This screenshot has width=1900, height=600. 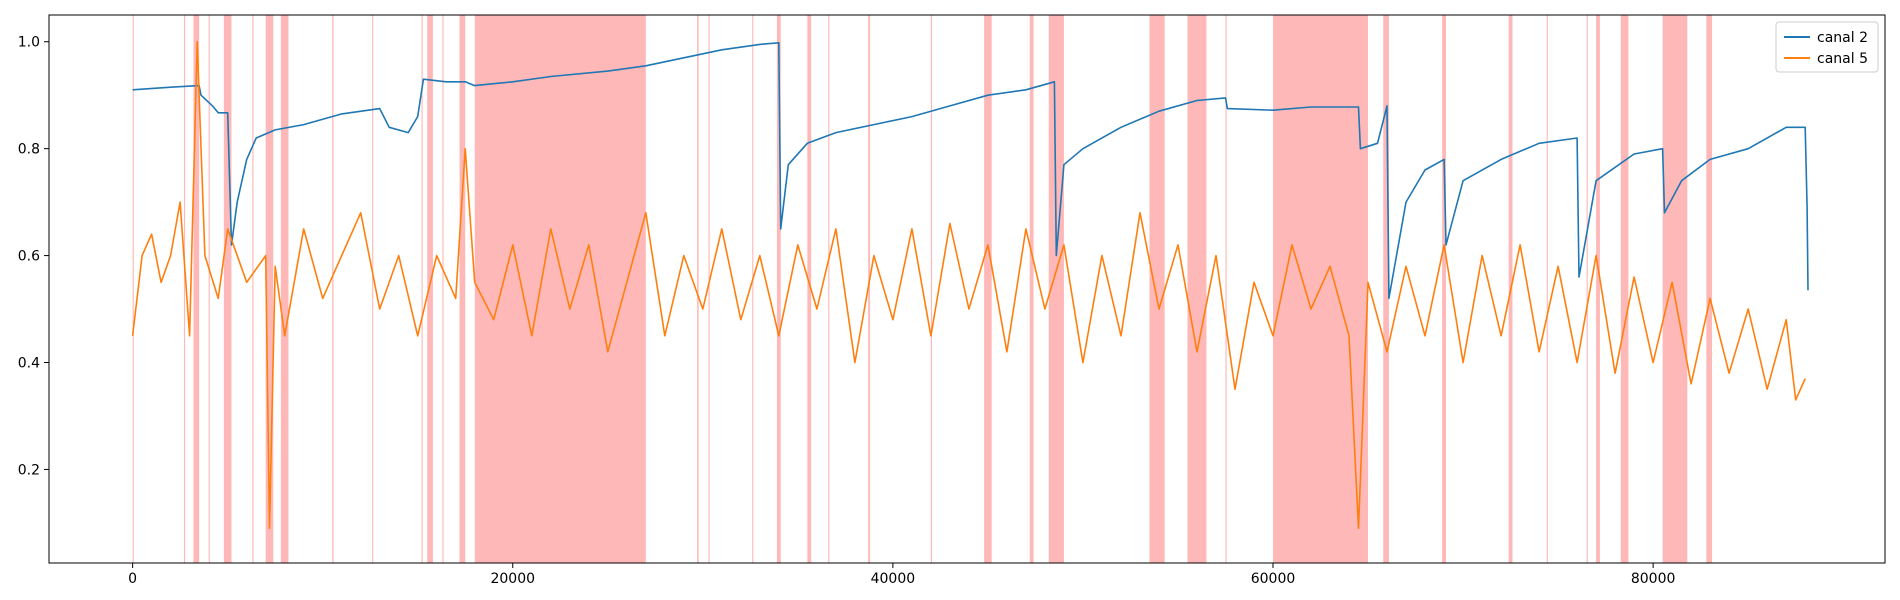 What do you see at coordinates (29, 364) in the screenshot?
I see `y-tick-label: 0.4` at bounding box center [29, 364].